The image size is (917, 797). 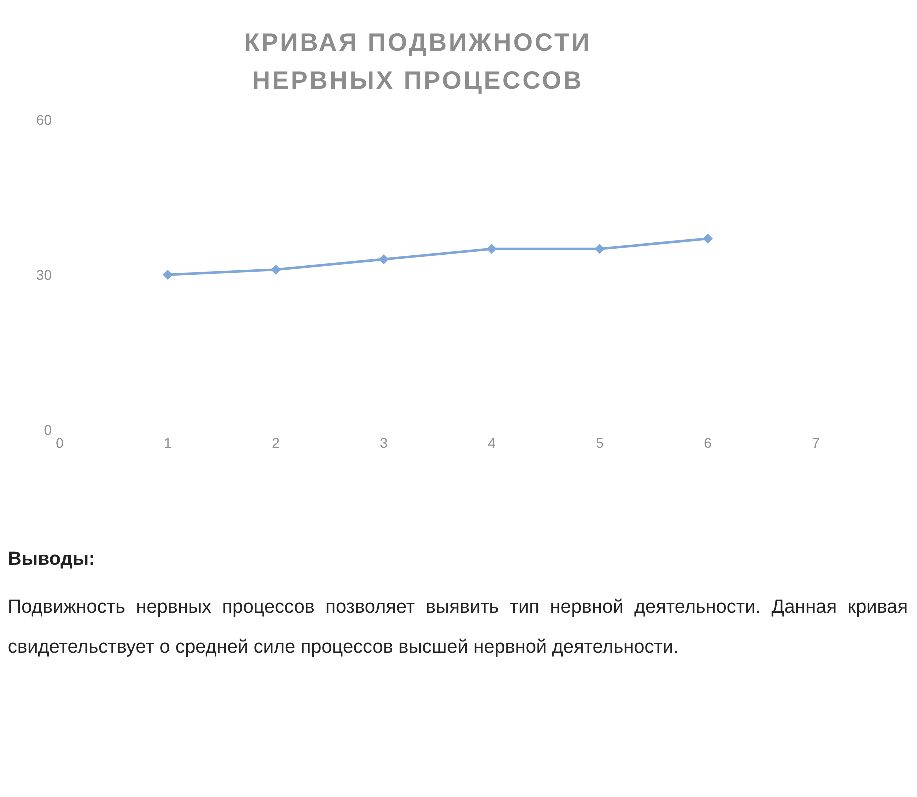 What do you see at coordinates (276, 442) in the screenshot?
I see `x-tick-label: 2` at bounding box center [276, 442].